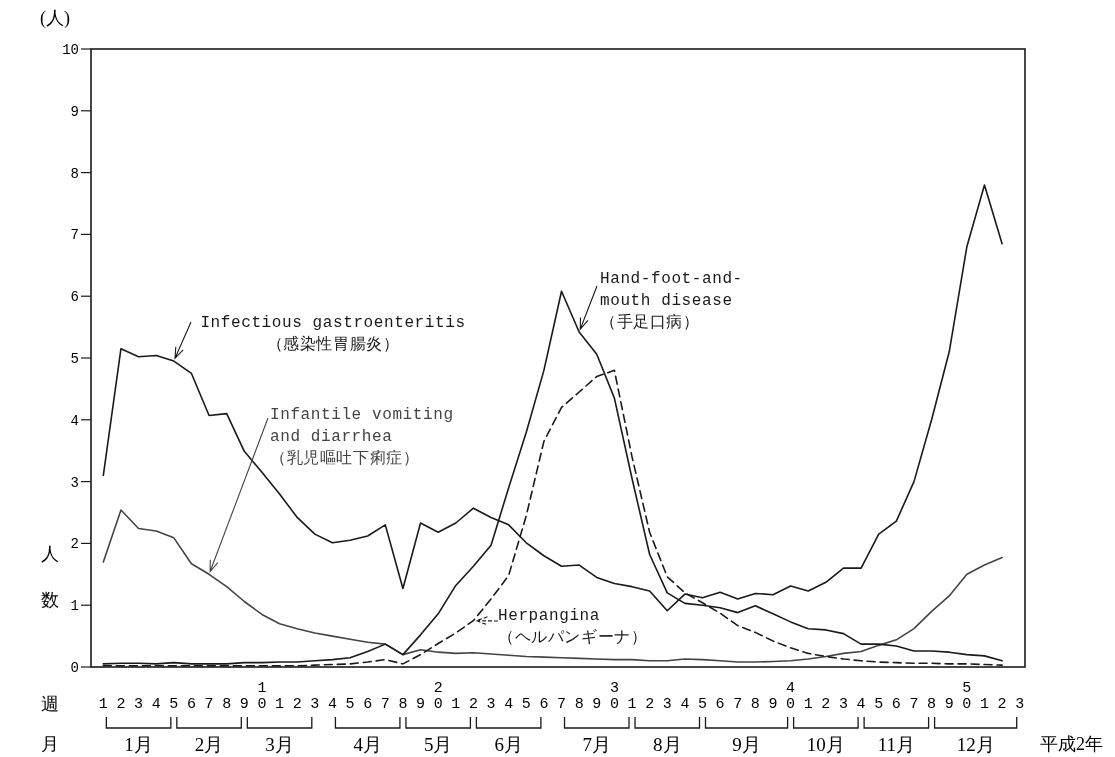 Image resolution: width=1115 pixels, height=757 pixels. I want to click on y-tick-label: 6, so click(74, 297).